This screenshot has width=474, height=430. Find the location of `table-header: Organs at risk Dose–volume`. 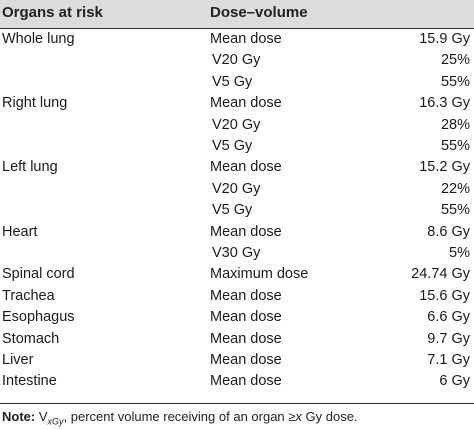

table-header: Organs at risk Dose–volume is located at coordinates (237, 14).